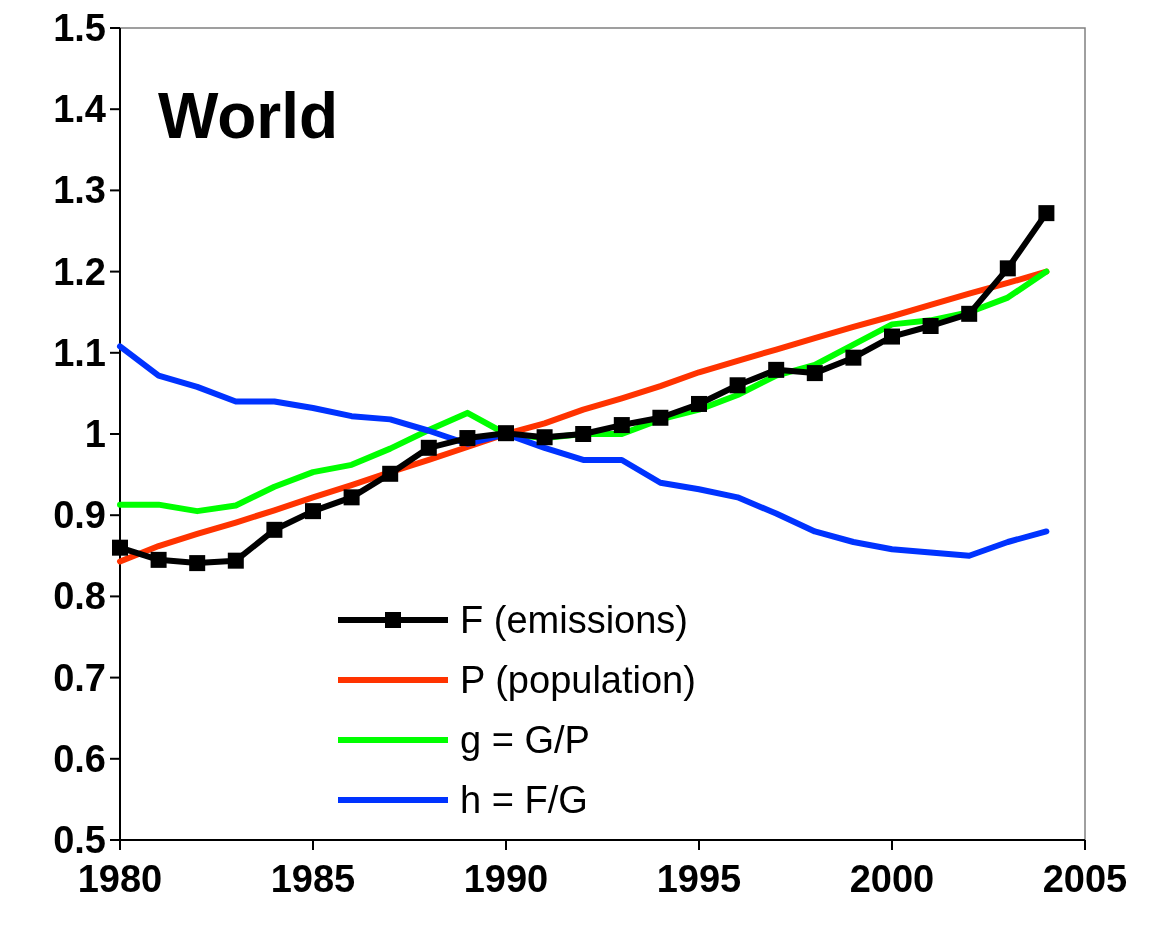 This screenshot has height=932, width=1157. What do you see at coordinates (79, 190) in the screenshot?
I see `y-tick-label: 1.3` at bounding box center [79, 190].